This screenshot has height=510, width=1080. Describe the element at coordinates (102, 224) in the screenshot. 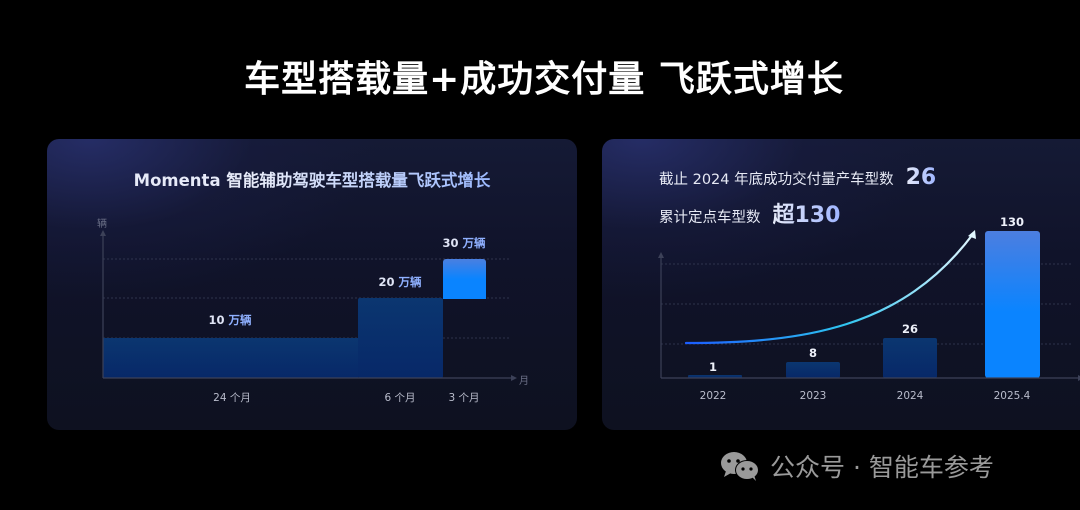

I see `y-axis-unit: 辆` at that location.